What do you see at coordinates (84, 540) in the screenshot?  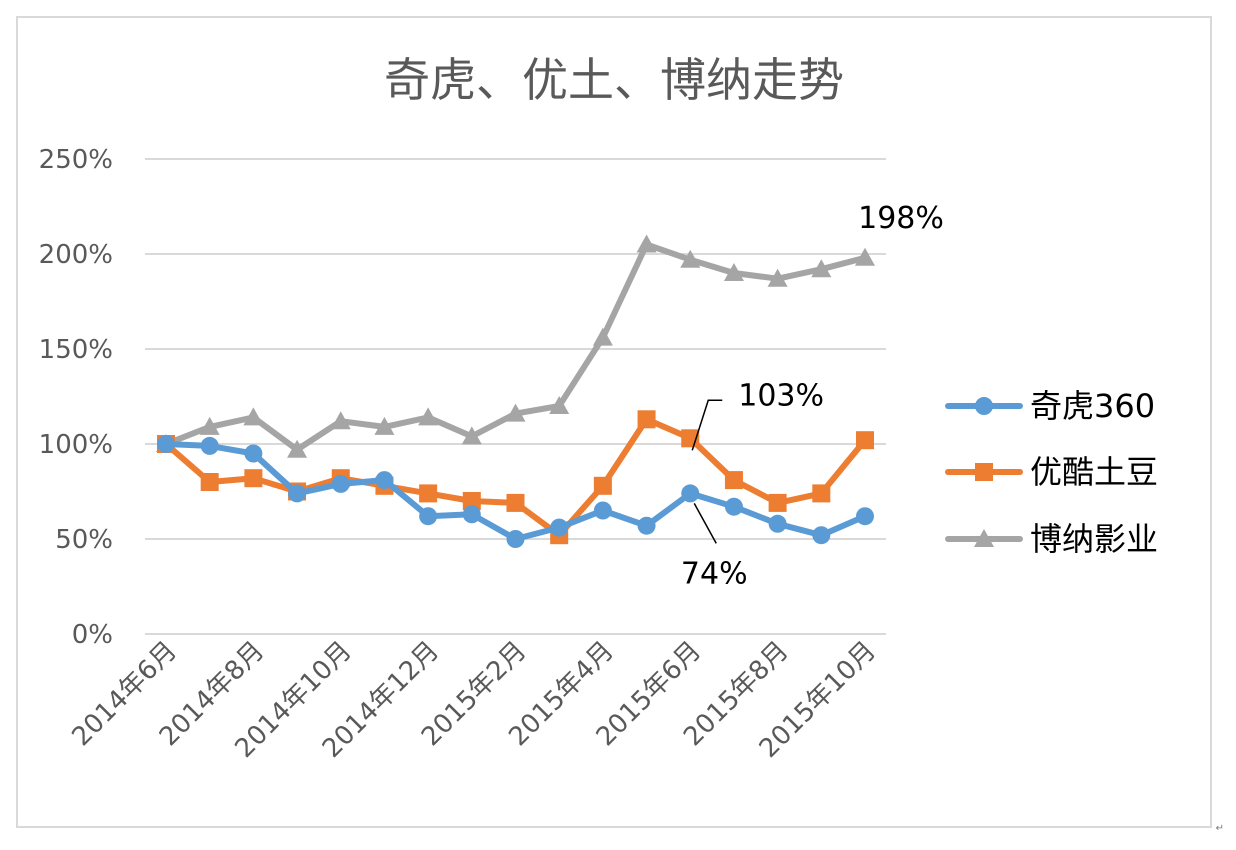 I see `y-tick-label: 50%` at bounding box center [84, 540].